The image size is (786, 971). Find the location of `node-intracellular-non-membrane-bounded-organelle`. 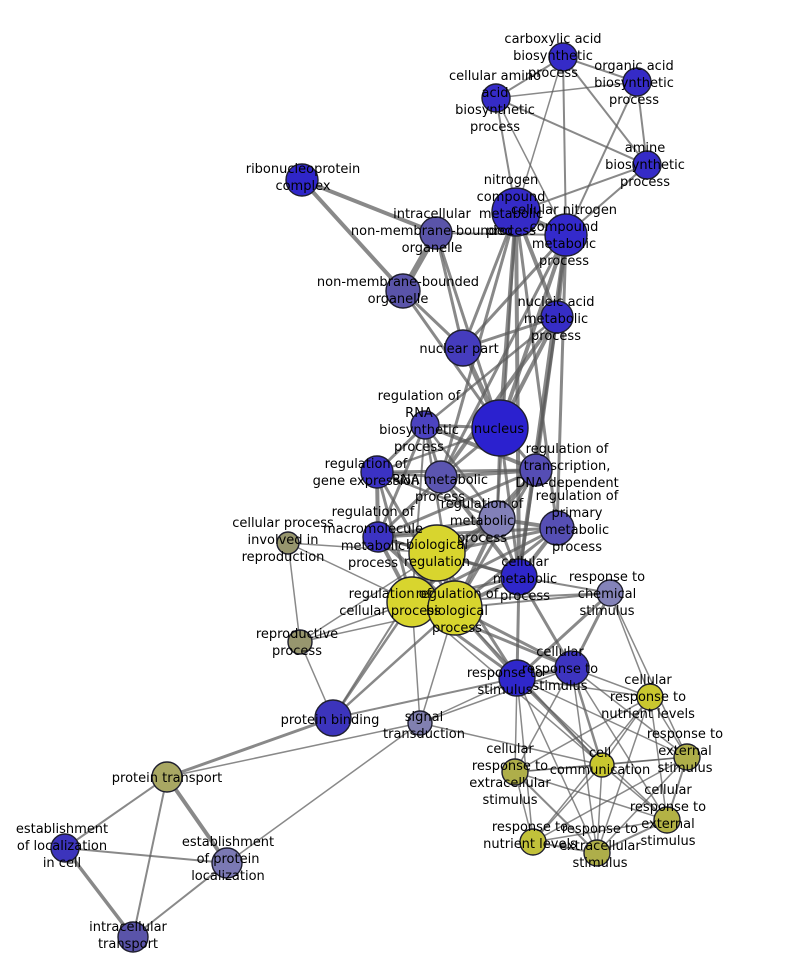

node-intracellular-non-membrane-bounded-organelle is located at coordinates (436, 233).